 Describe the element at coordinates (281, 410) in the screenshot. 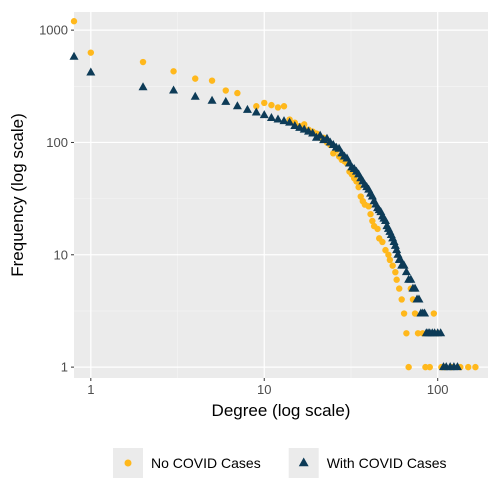

I see `x-axis-title: Degree (log scale)` at that location.